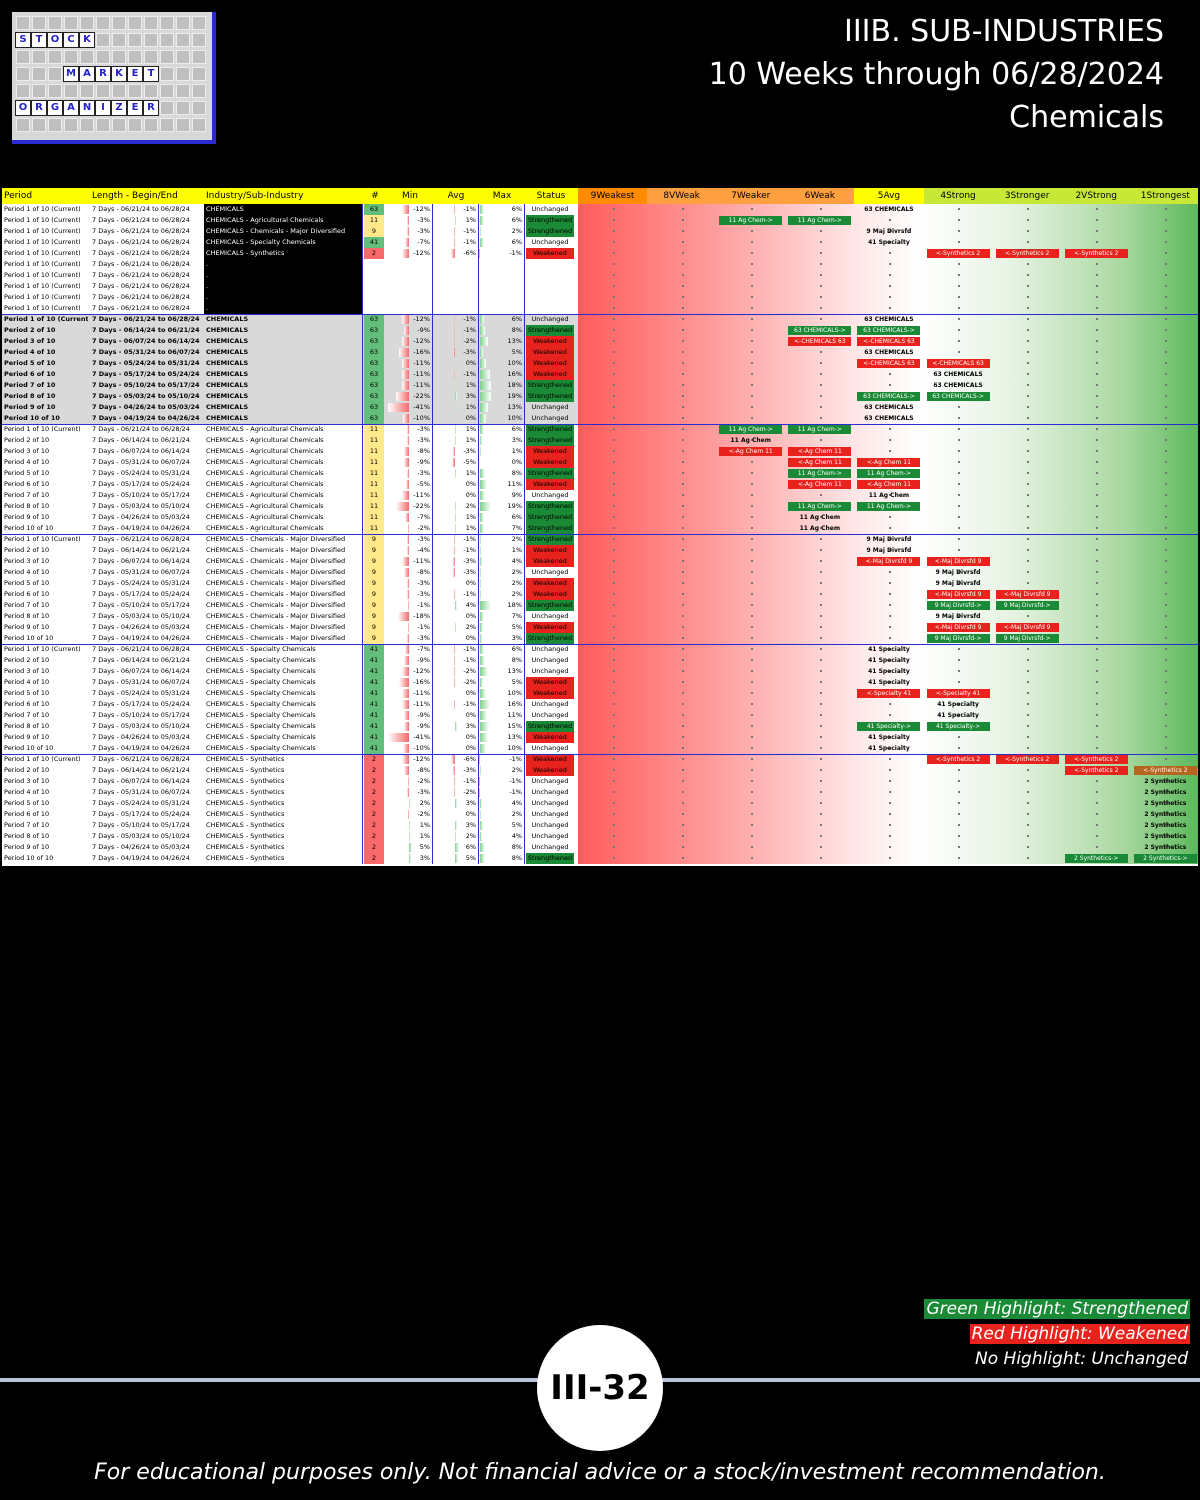  What do you see at coordinates (514, 704) in the screenshot?
I see `max-cell: 16%` at bounding box center [514, 704].